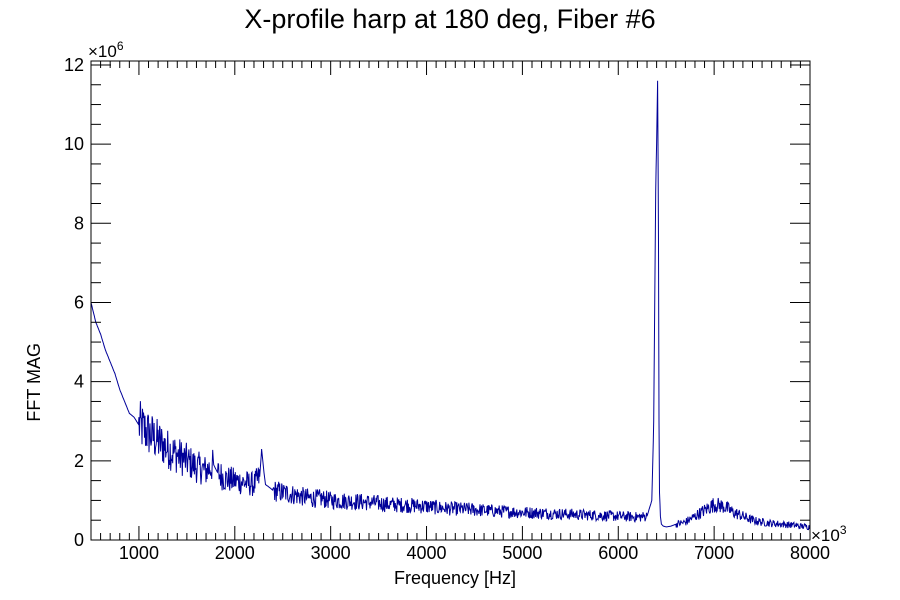 The image size is (900, 600). Describe the element at coordinates (79, 223) in the screenshot. I see `y-tick-label: 8` at that location.